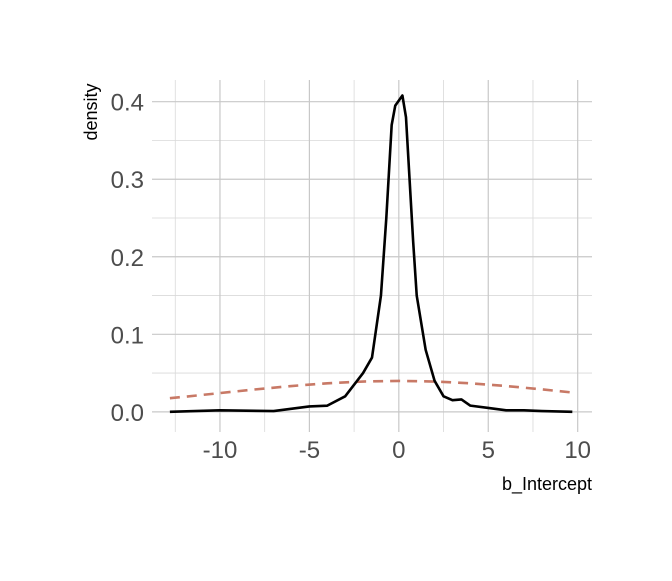 The image size is (672, 581). I want to click on x-tick-label: 0, so click(398, 450).